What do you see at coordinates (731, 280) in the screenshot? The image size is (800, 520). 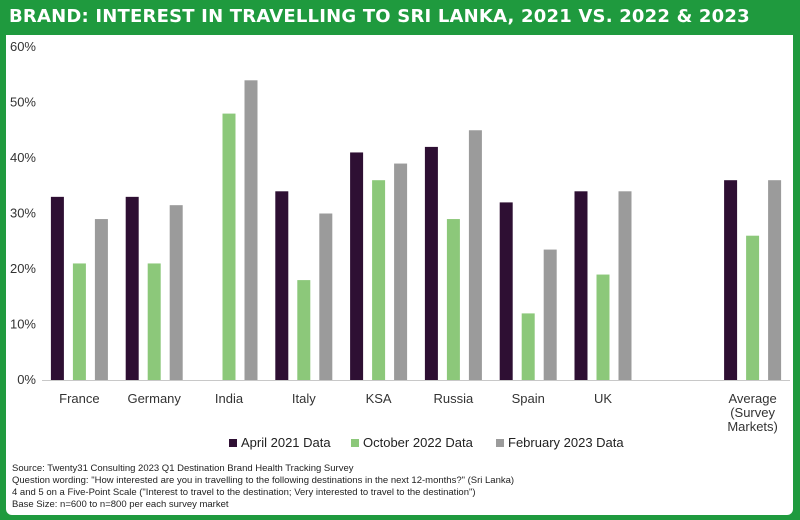 I see `bar-april-2021-data-average-survey-markets-` at bounding box center [731, 280].